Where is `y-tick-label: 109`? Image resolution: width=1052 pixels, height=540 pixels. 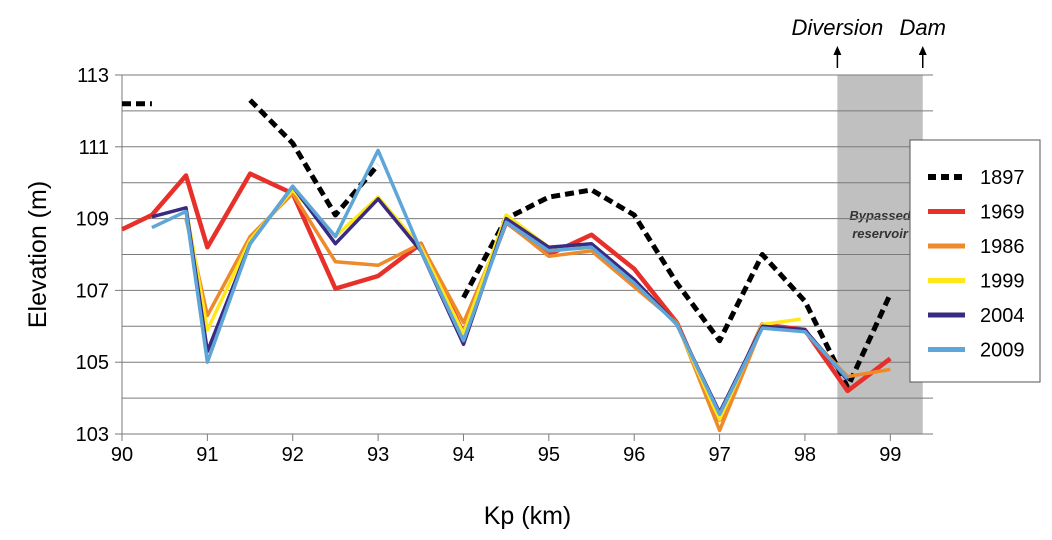
y-tick-label: 109 is located at coordinates (92, 220).